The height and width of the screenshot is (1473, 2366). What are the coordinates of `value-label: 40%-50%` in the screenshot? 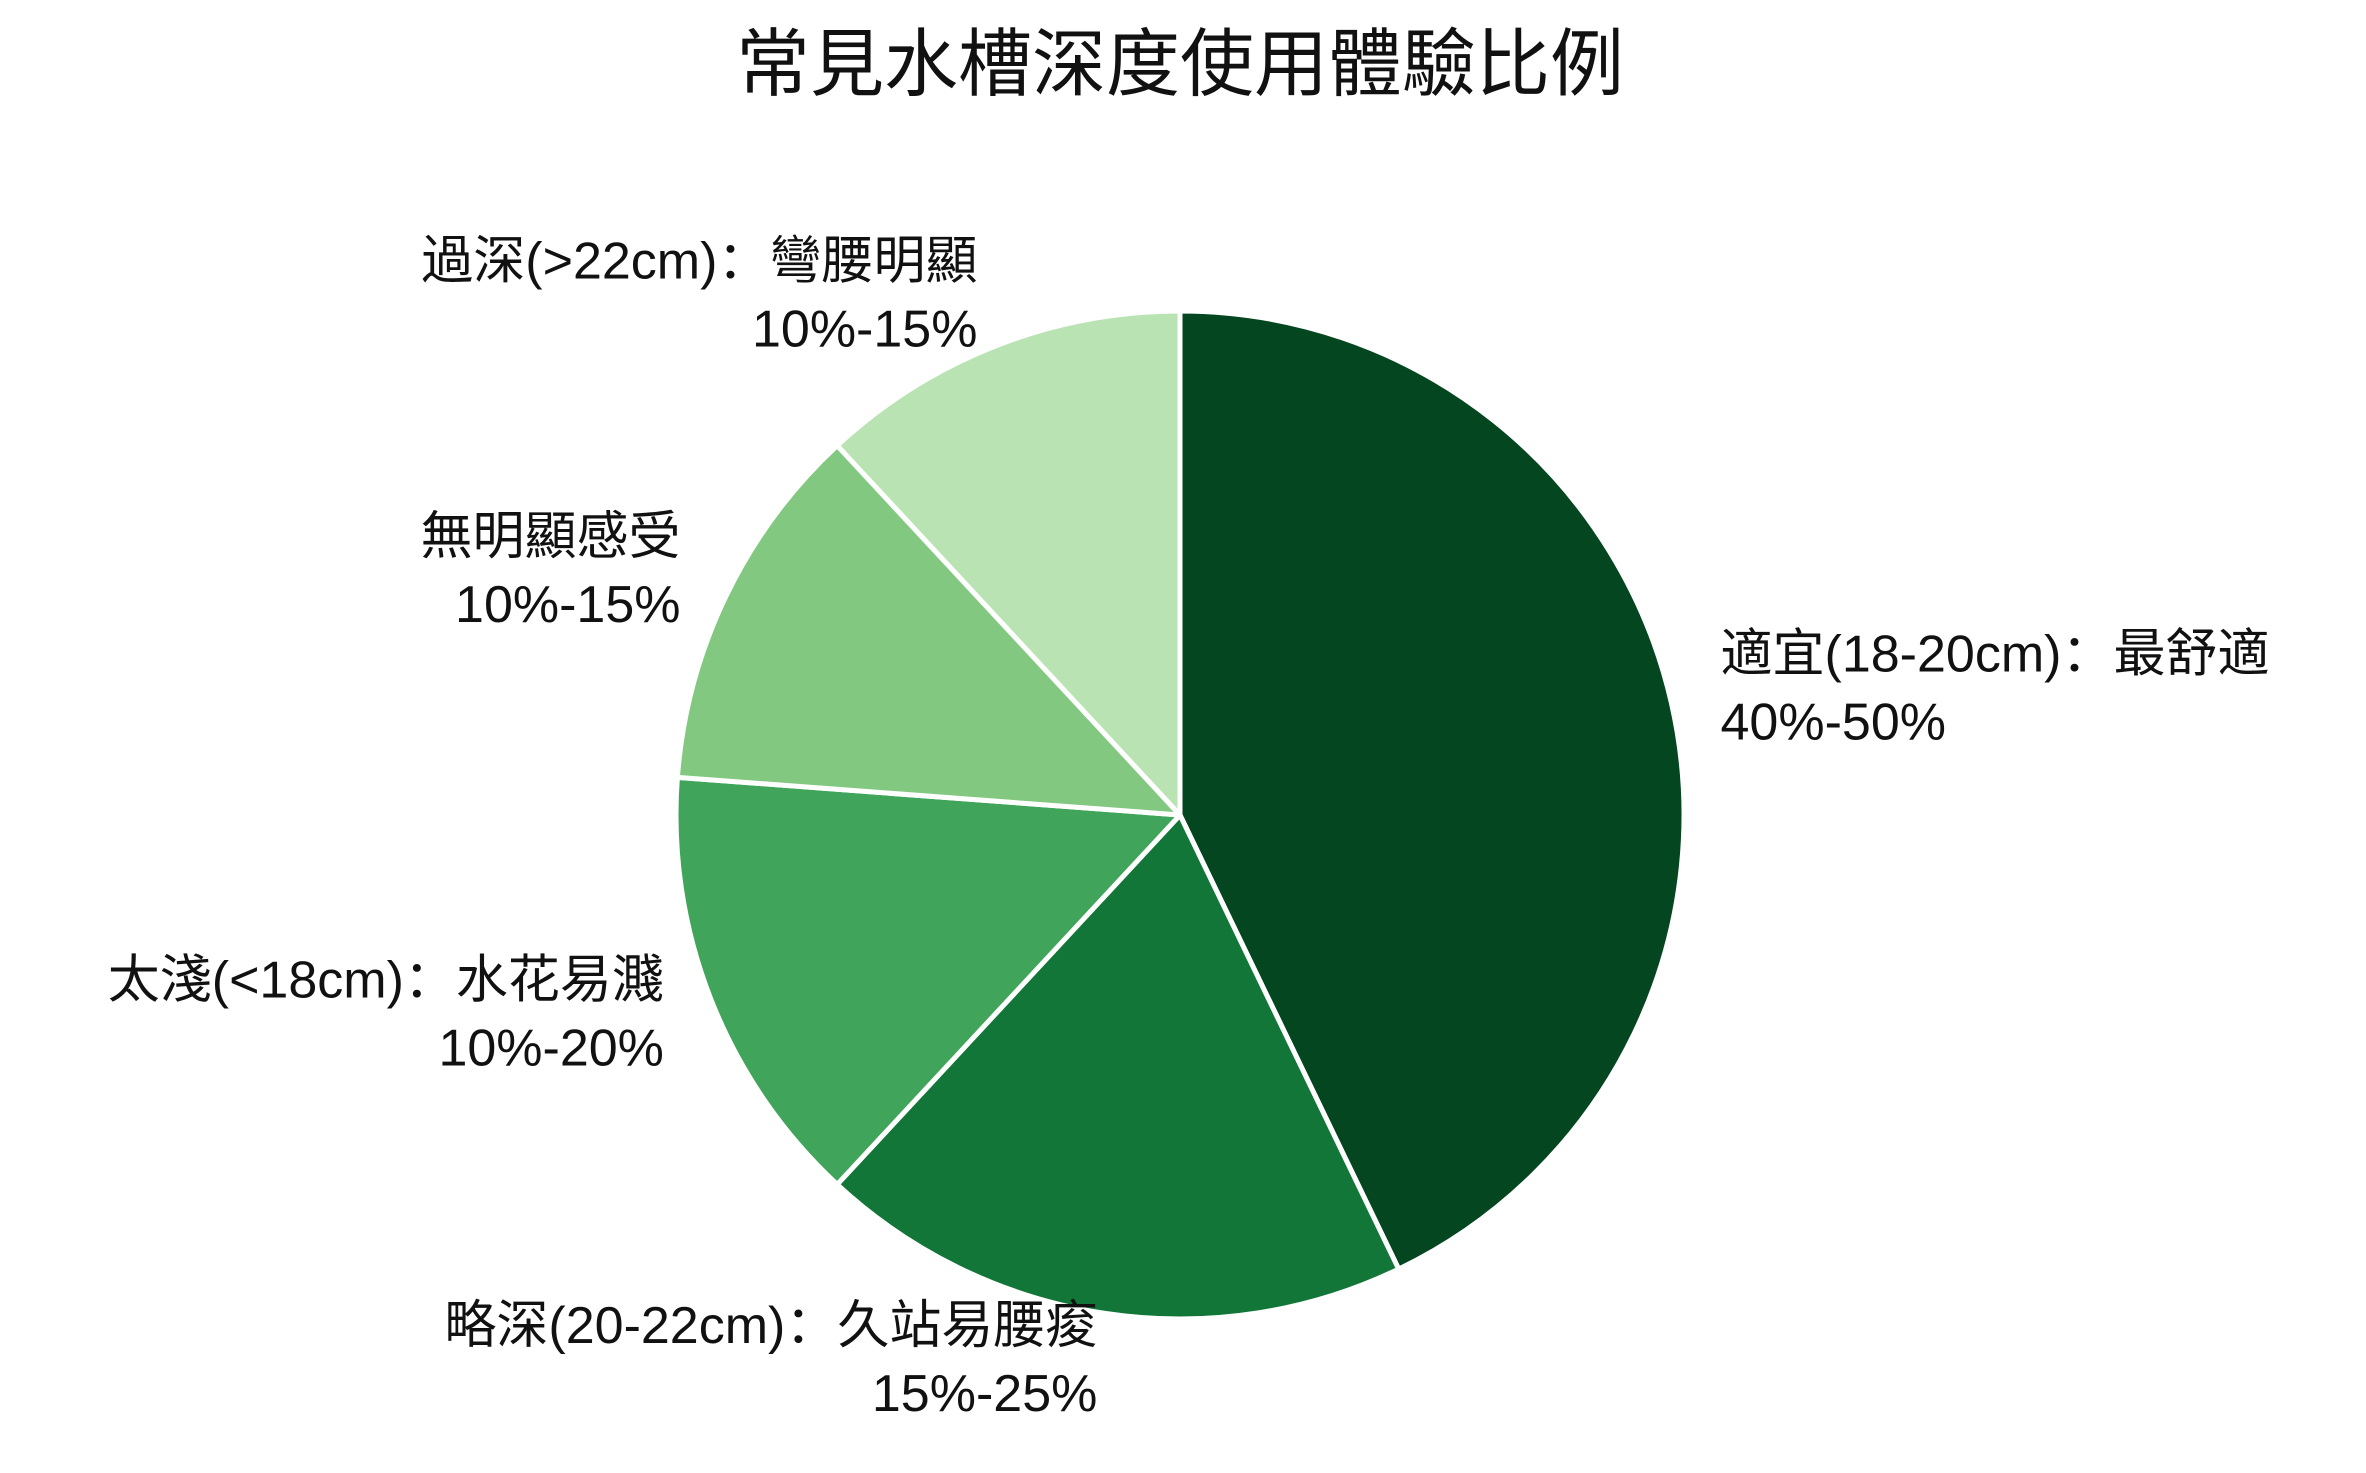 It's located at (1833, 722).